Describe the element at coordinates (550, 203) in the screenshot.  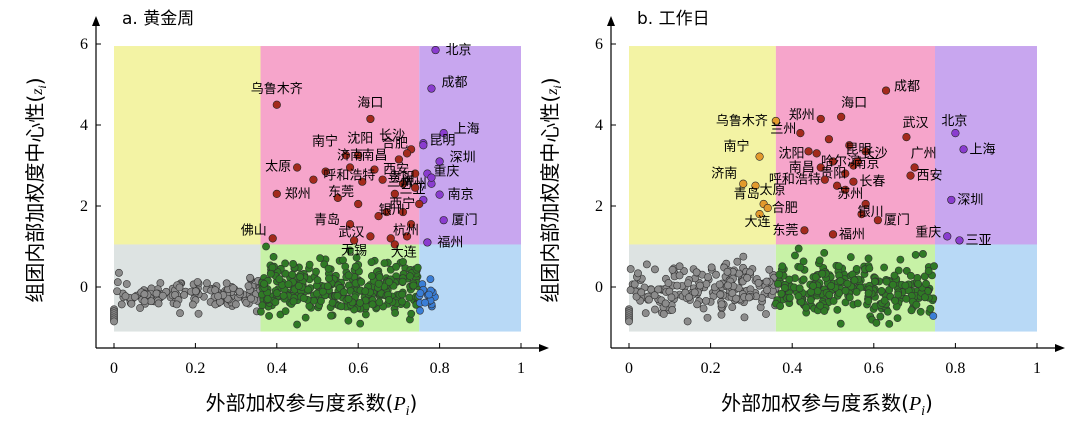
I see `y-axis-label-text: 组团内部加权度中心性` at that location.